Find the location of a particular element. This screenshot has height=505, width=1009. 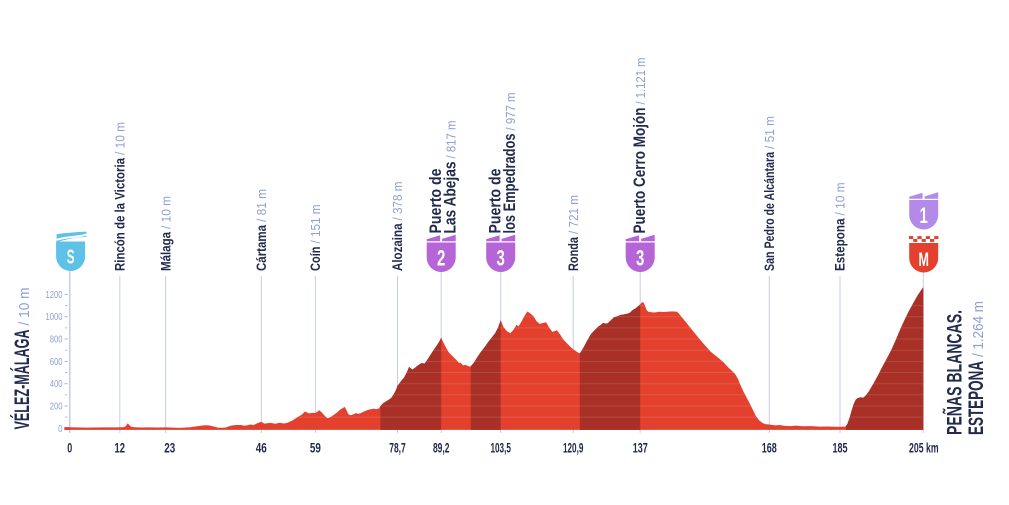

svg-text: Puerto Cerro Mojón is located at coordinates (639, 171).